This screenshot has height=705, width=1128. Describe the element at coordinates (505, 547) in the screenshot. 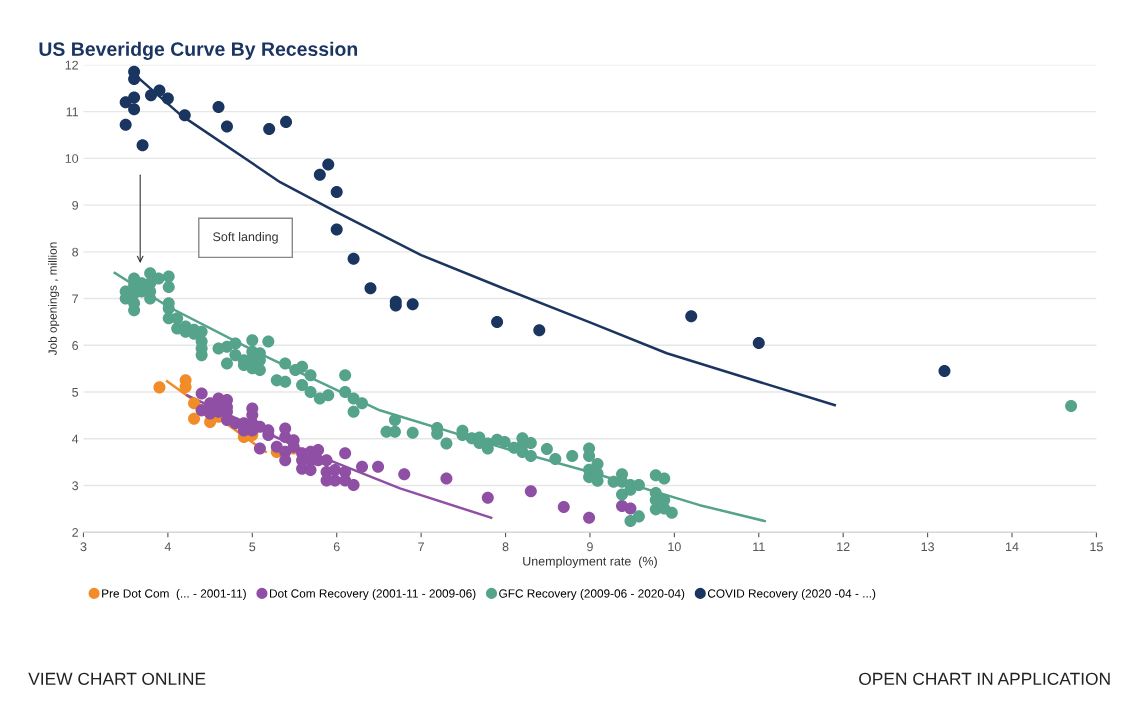

I see `x-tick-label: 8` at that location.